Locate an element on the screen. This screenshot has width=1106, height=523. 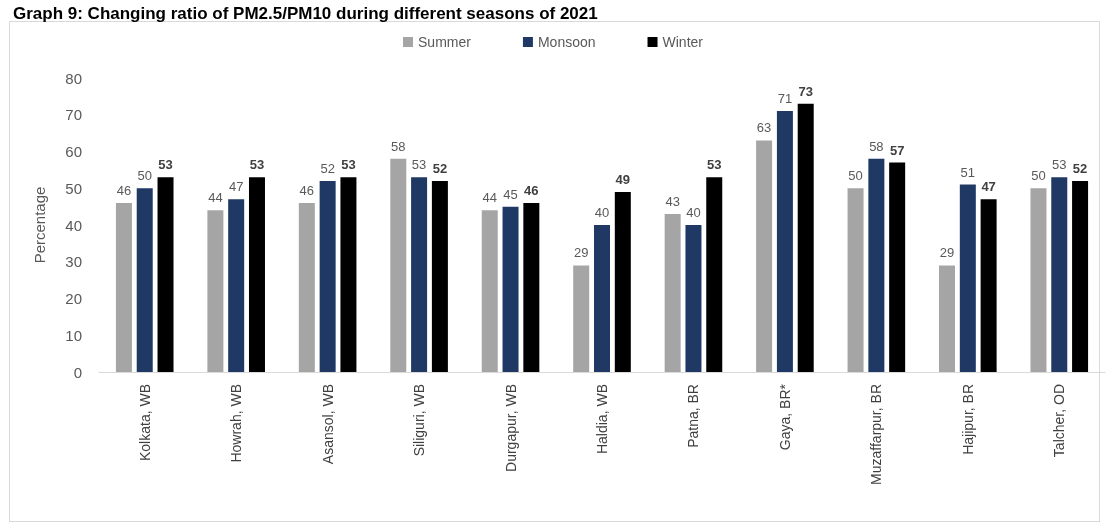
data-label: 71 is located at coordinates (785, 99).